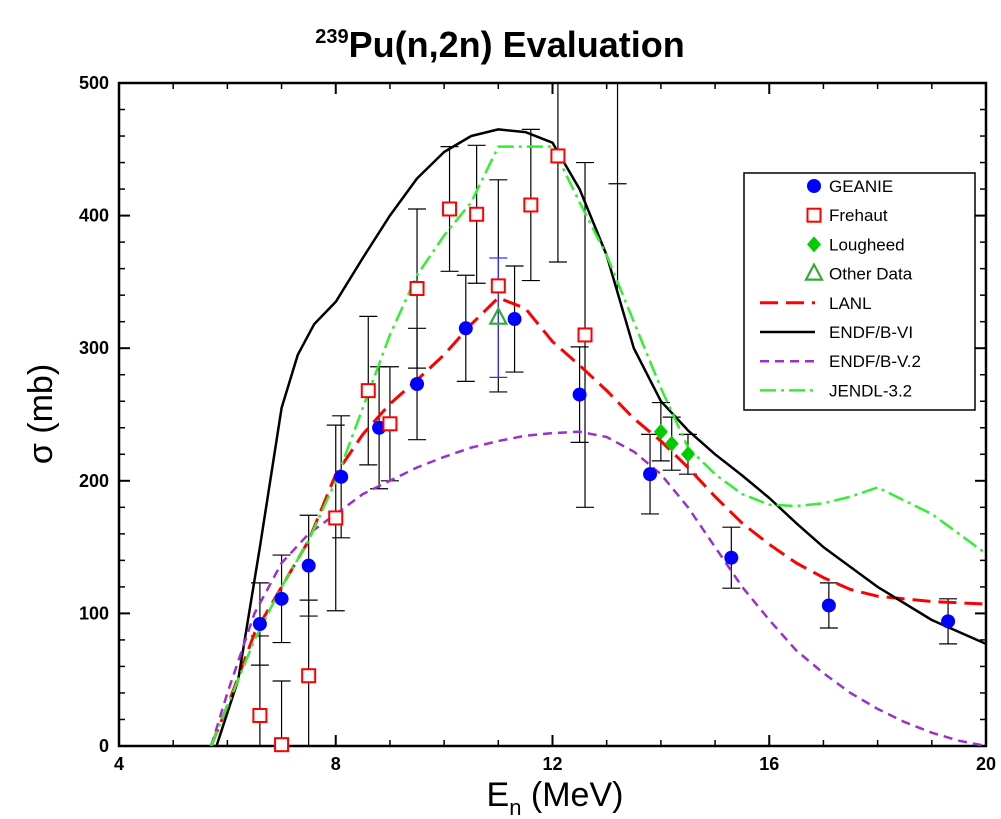 Image resolution: width=1001 pixels, height=819 pixels. What do you see at coordinates (861, 186) in the screenshot?
I see `legend-label-geanie: GEANIE` at bounding box center [861, 186].